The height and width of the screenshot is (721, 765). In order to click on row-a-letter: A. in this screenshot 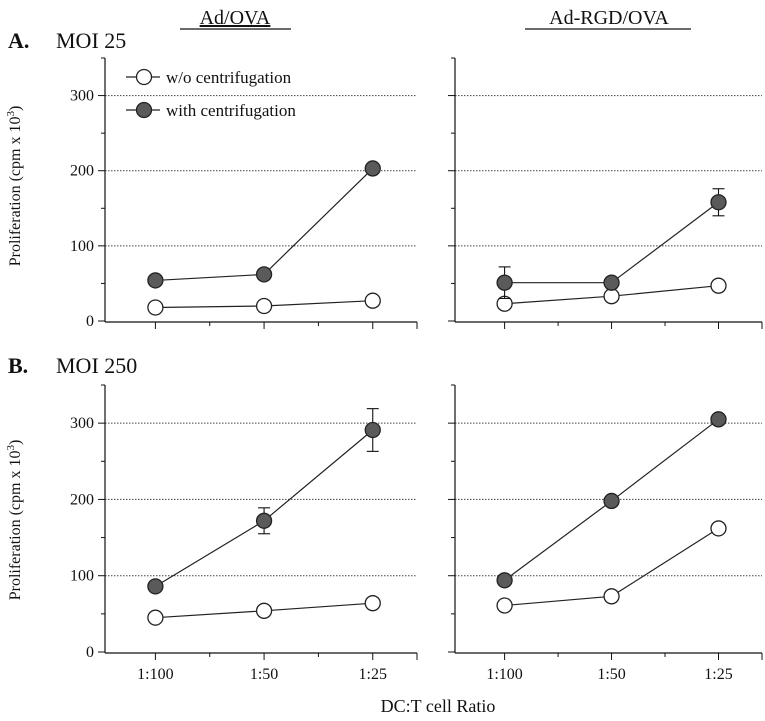, I will do `click(18, 40)`.